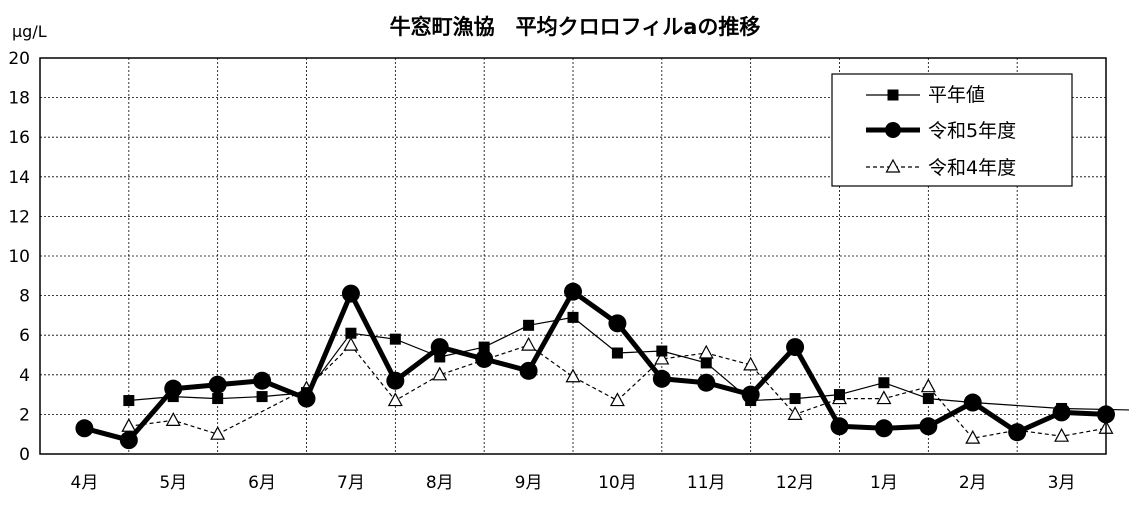  I want to click on y-tick-label: 12, so click(19, 217).